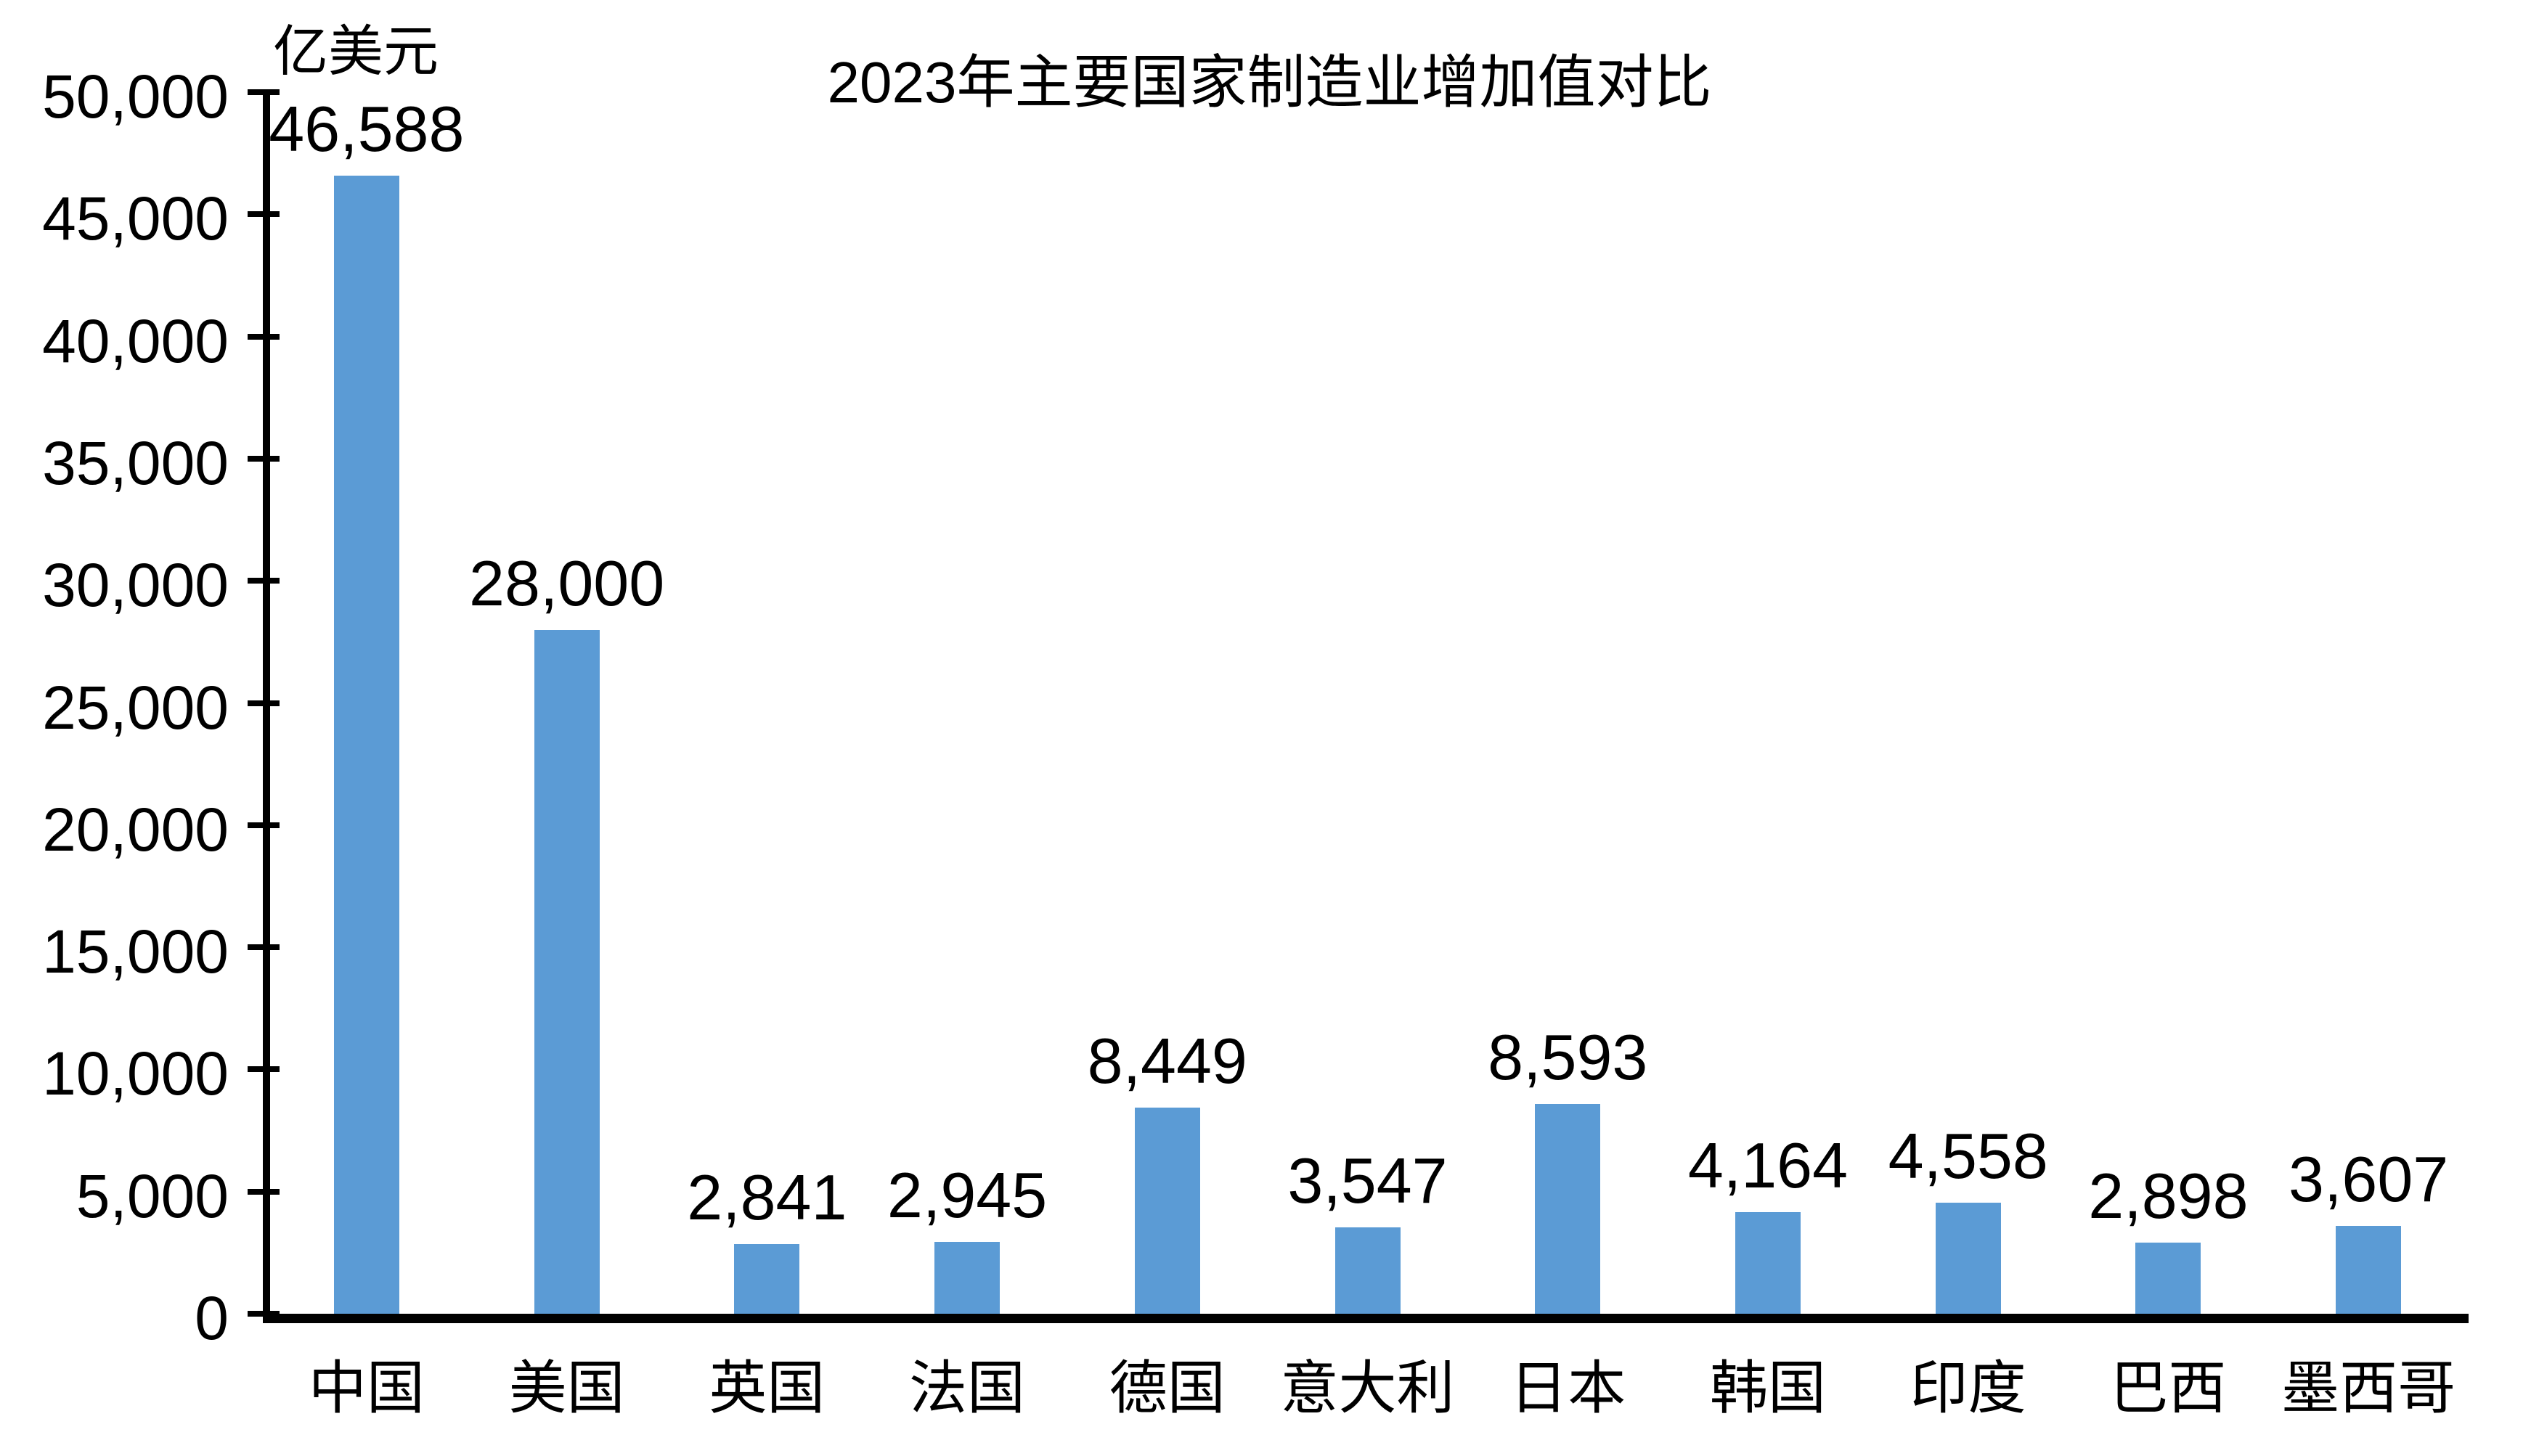 This screenshot has width=2539, height=1456. What do you see at coordinates (1568, 1057) in the screenshot?
I see `bar-value-label: 8,593` at bounding box center [1568, 1057].